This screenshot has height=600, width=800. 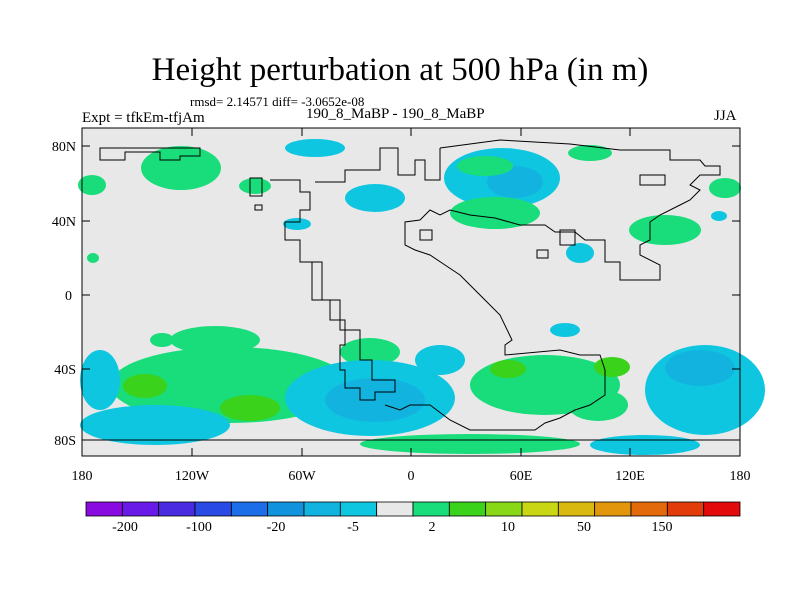 What do you see at coordinates (302, 476) in the screenshot?
I see `x-tick-label: 60W` at bounding box center [302, 476].